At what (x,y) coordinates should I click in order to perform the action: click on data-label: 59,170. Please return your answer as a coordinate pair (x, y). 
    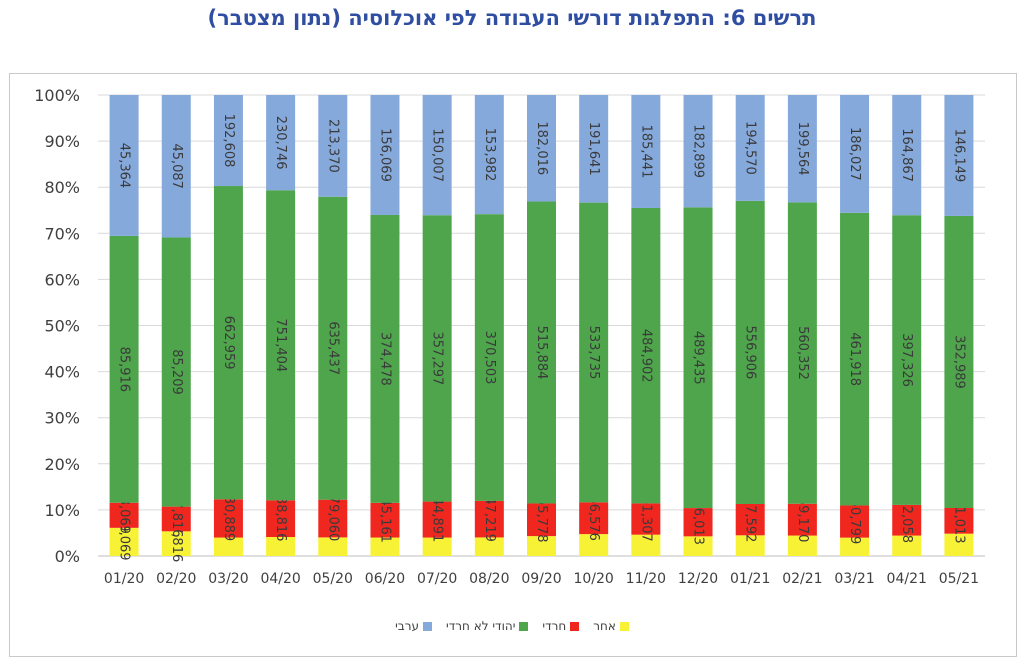
    Looking at the image, I should click on (802, 520).